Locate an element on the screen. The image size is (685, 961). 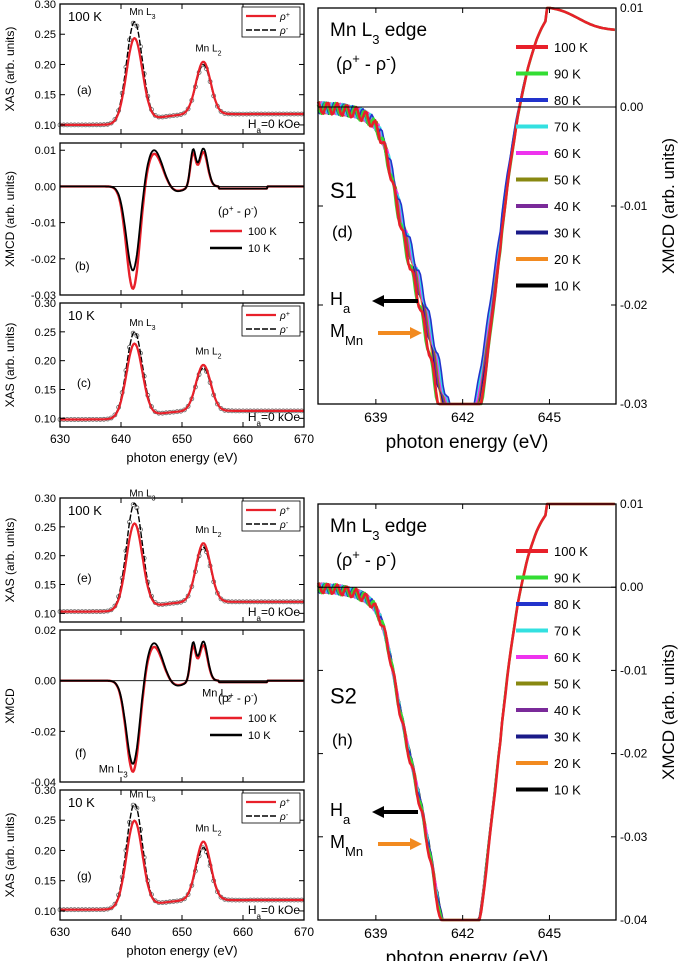
xmcd-series-10K-f is located at coordinates (182, 702).